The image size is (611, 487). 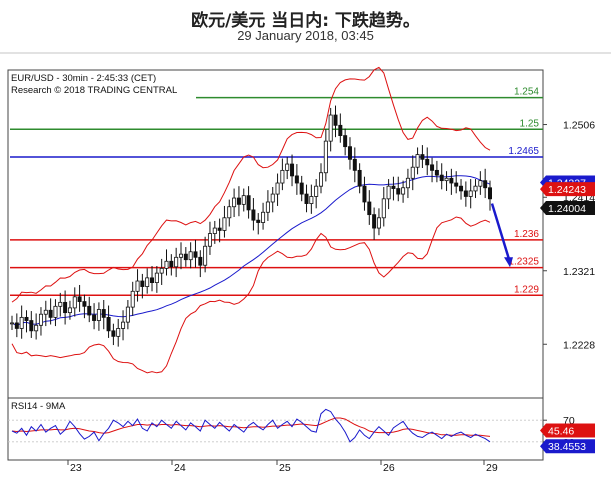 I want to click on rsi-label: RSI14 - 9MA, so click(x=38, y=406).